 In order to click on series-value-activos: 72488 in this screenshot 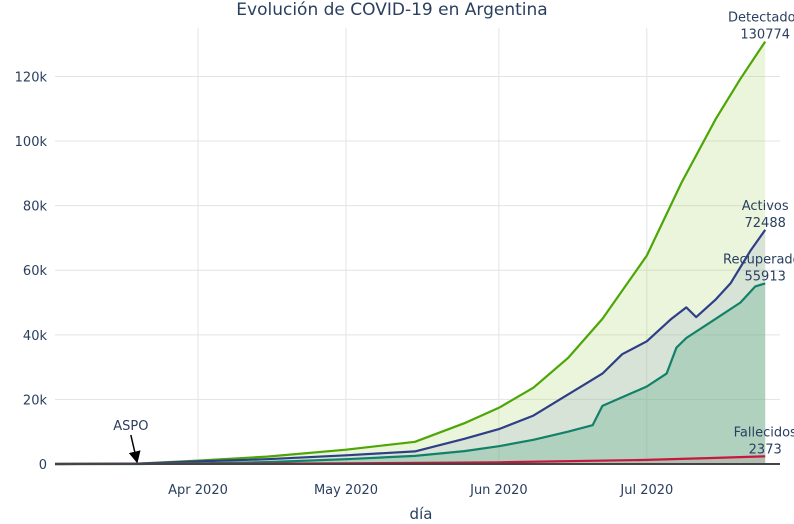, I will do `click(765, 223)`.